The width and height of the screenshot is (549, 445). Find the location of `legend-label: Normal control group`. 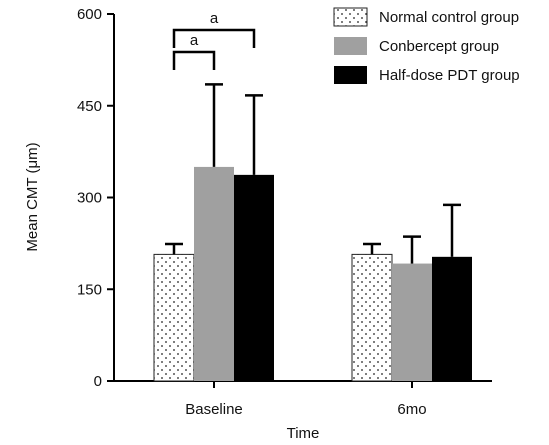

legend-label: Normal control group is located at coordinates (449, 17).